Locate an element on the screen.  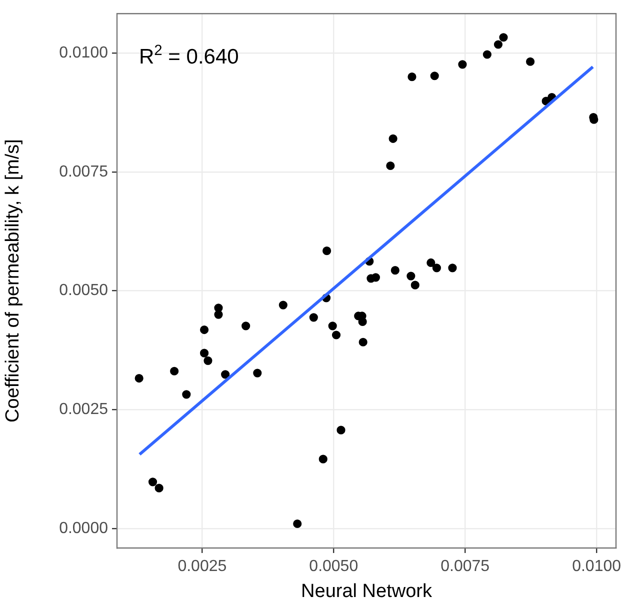
y-tick-label: 0.0000 is located at coordinates (83, 528).